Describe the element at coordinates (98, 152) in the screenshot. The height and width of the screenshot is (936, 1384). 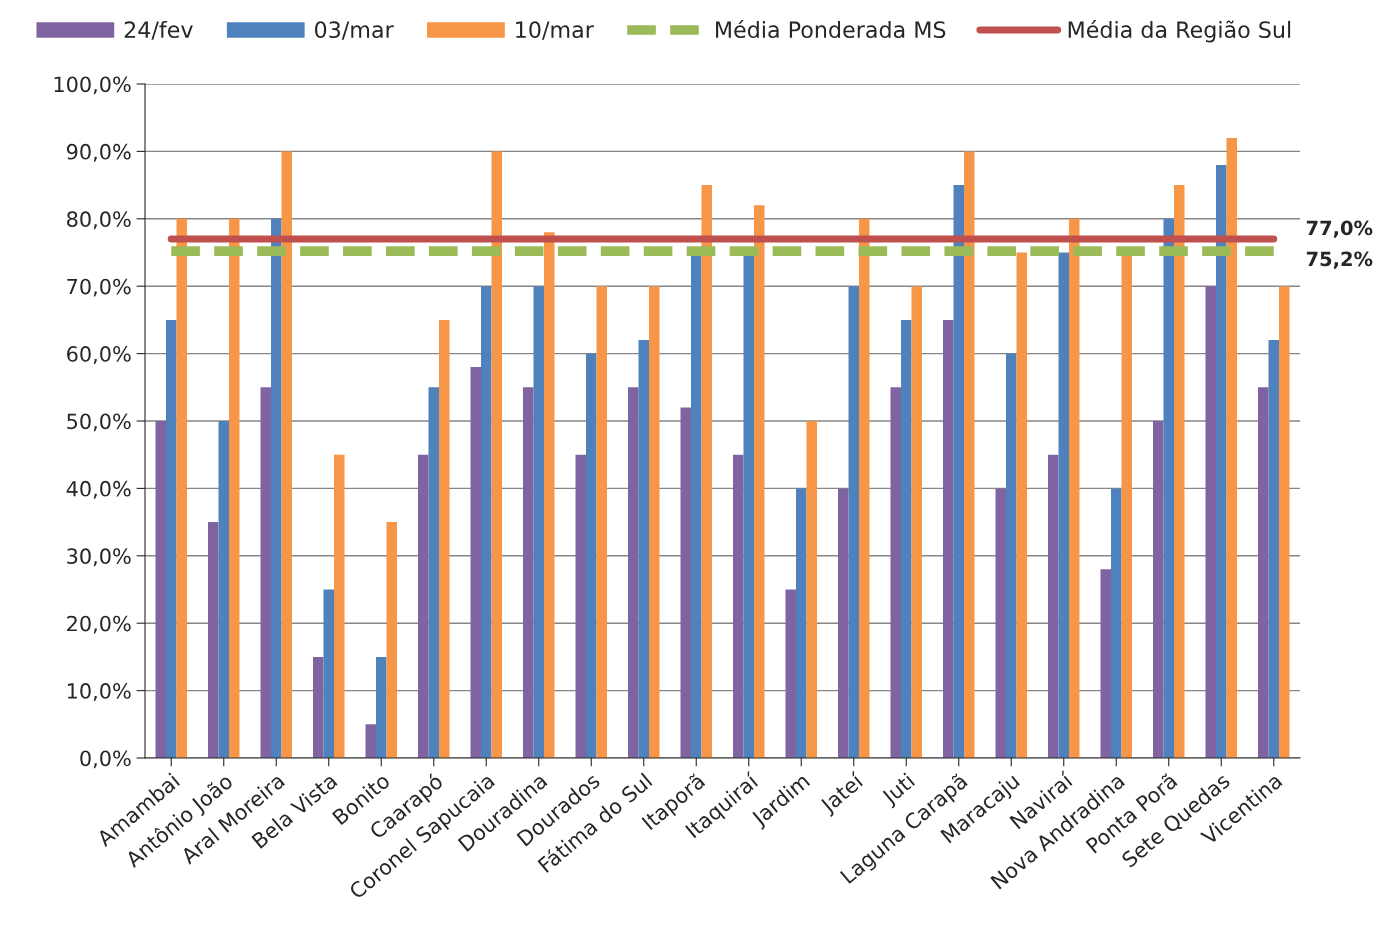
I see `y-tick-label: 90,0%` at that location.